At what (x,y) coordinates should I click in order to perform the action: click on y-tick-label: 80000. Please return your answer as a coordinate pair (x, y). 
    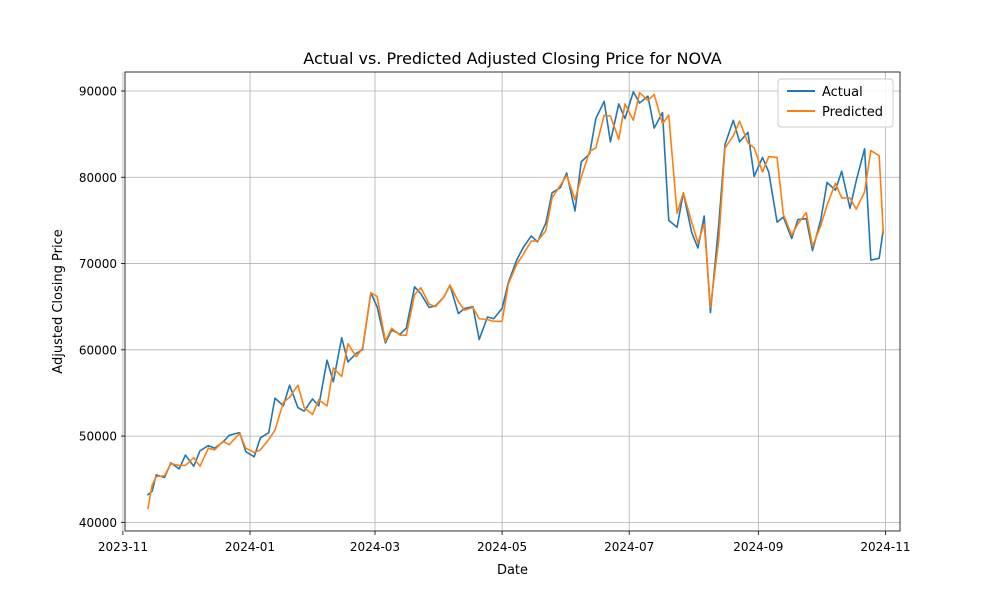
    Looking at the image, I should click on (98, 178).